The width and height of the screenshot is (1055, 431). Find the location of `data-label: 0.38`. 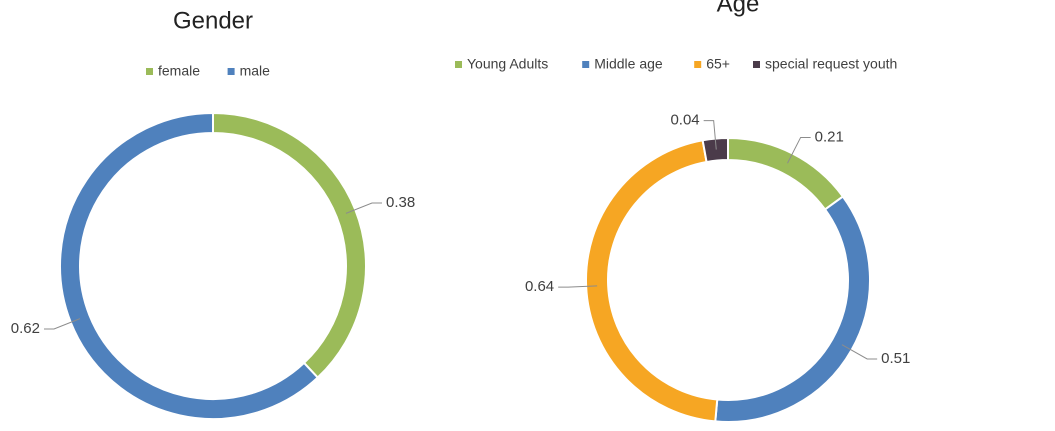

data-label: 0.38 is located at coordinates (400, 202).